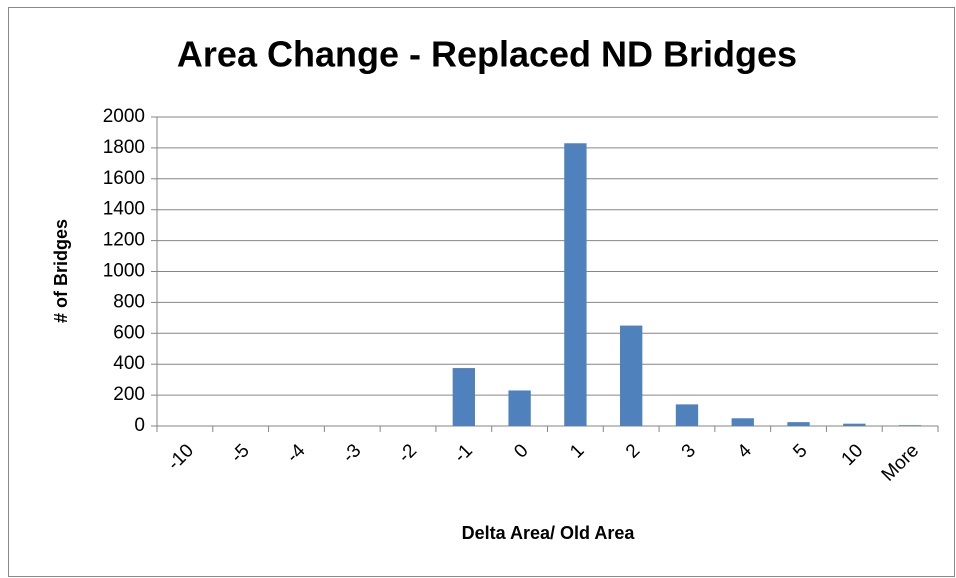  Describe the element at coordinates (124, 178) in the screenshot. I see `y-tick-label: 1600` at that location.